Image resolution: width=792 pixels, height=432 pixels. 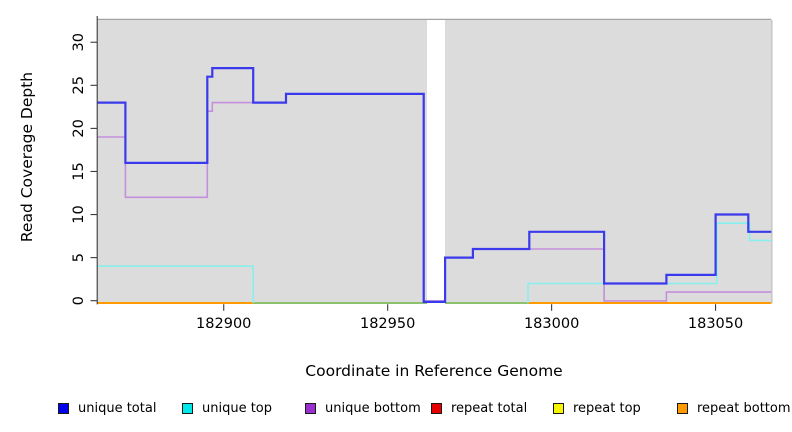 I want to click on legend-label: unique total, so click(x=117, y=408).